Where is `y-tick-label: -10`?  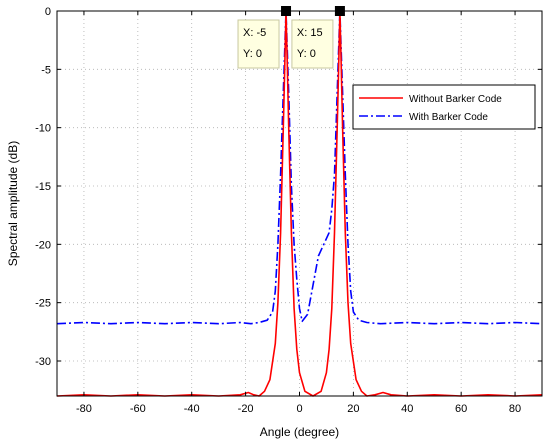
y-tick-label: -10 is located at coordinates (43, 129).